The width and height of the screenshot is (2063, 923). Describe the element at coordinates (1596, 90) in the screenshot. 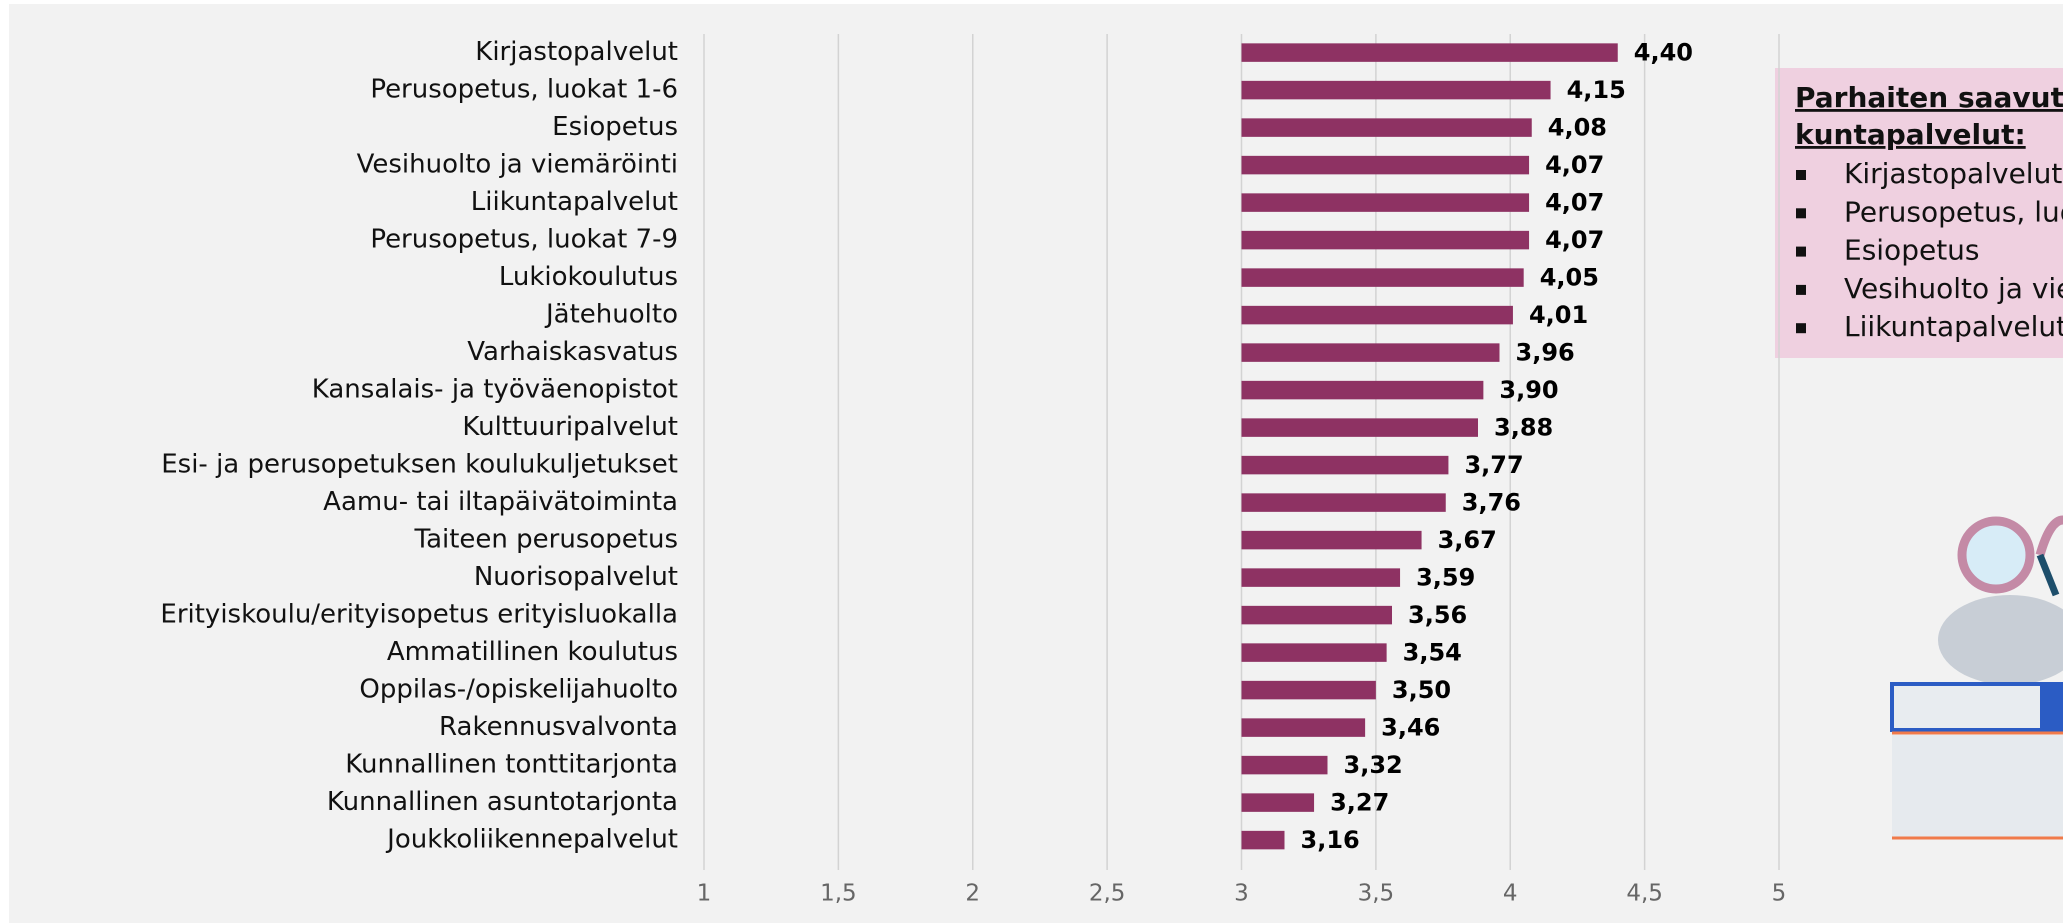

I see `data-label: 4,15` at that location.